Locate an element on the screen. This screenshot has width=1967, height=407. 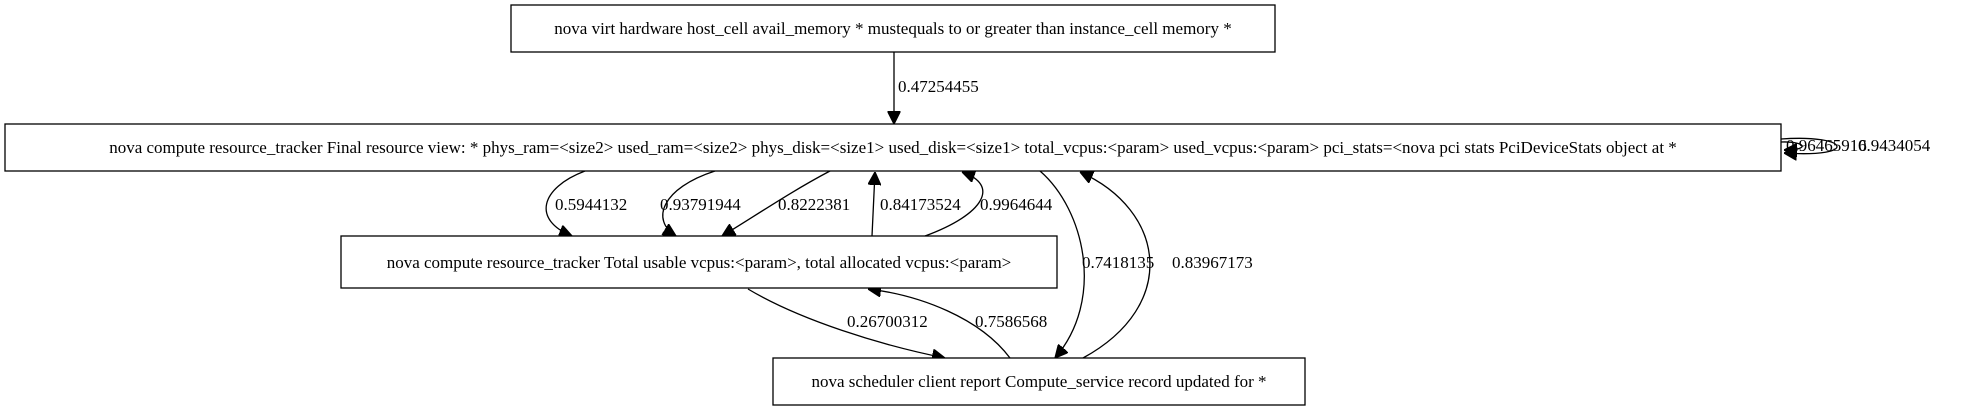
edge-scheduler-to-usable: 0.7586568 is located at coordinates (957, 324).